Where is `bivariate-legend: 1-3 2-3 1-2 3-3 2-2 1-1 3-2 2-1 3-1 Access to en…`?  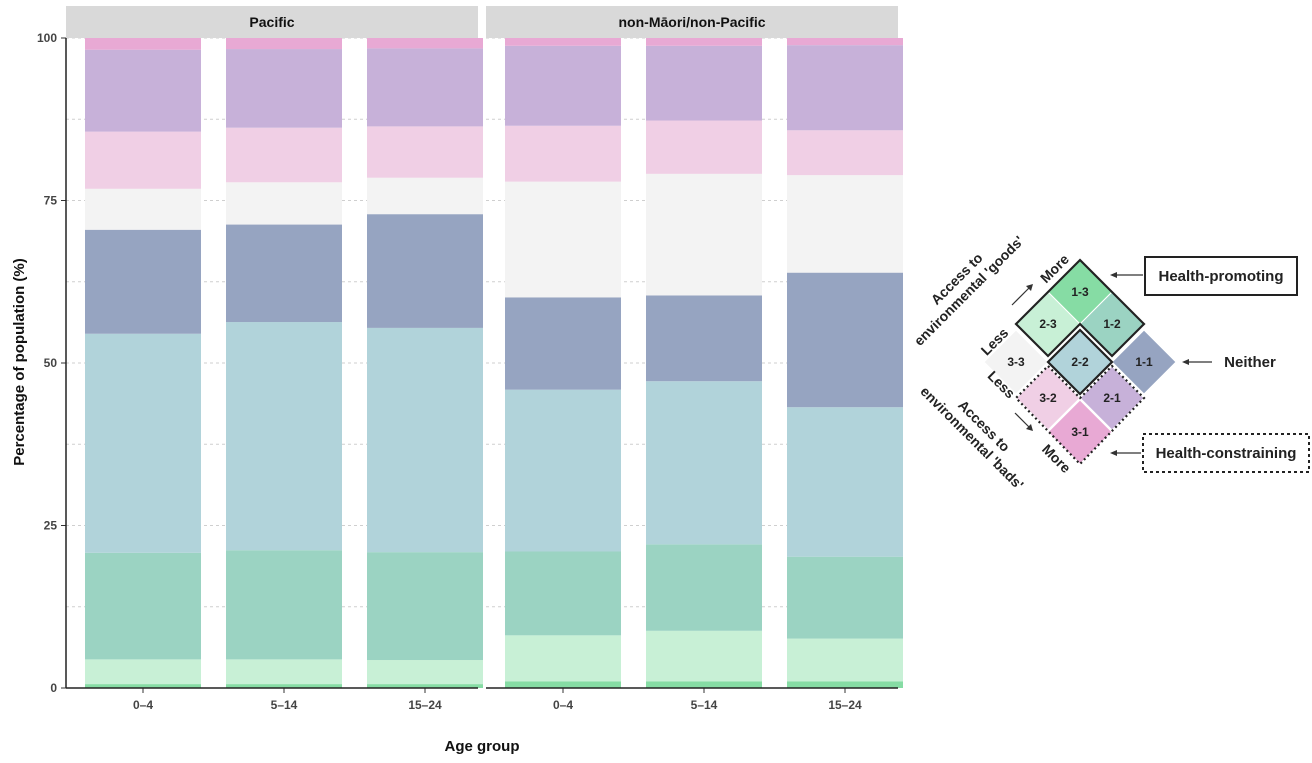 bivariate-legend: 1-3 2-3 1-2 3-3 2-2 1-1 3-2 2-1 3-1 Access to en… is located at coordinates (1110, 363).